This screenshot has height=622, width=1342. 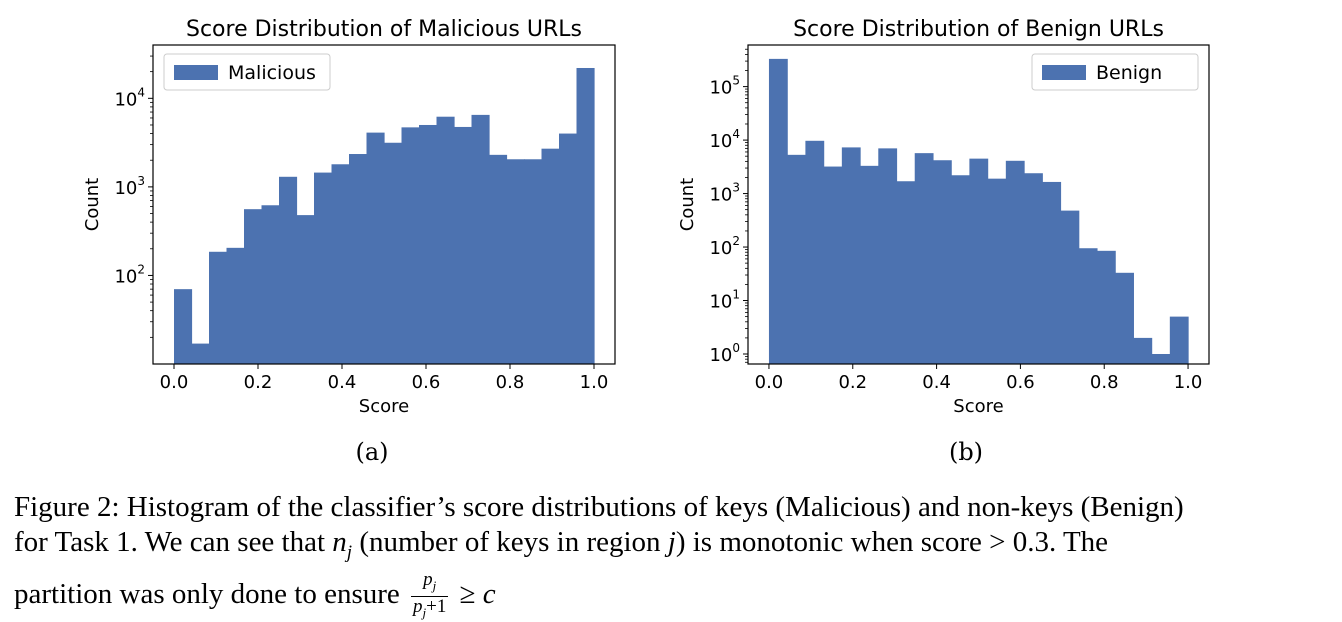 I want to click on y-tick-exponent: 5, so click(x=736, y=81).